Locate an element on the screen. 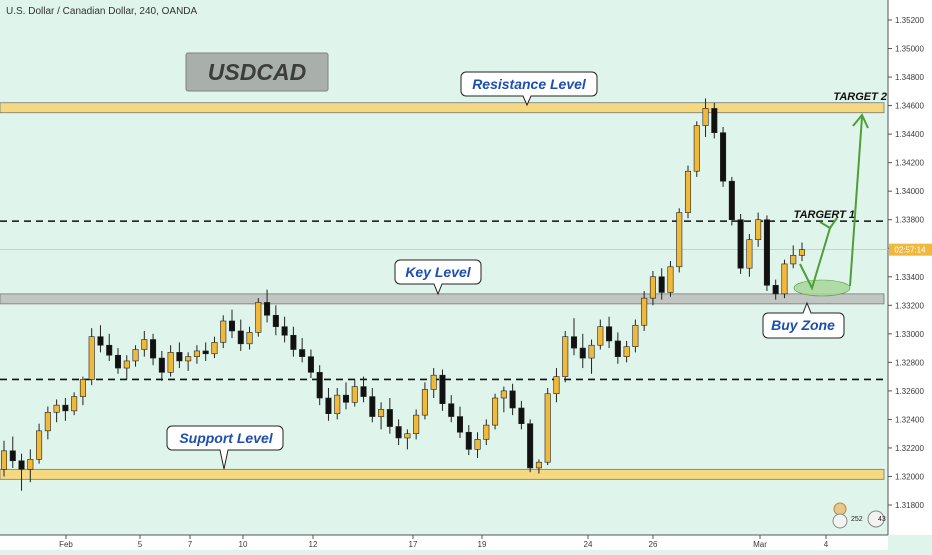 This screenshot has width=932, height=555. price-tick-label: 1.34000 is located at coordinates (909, 191).